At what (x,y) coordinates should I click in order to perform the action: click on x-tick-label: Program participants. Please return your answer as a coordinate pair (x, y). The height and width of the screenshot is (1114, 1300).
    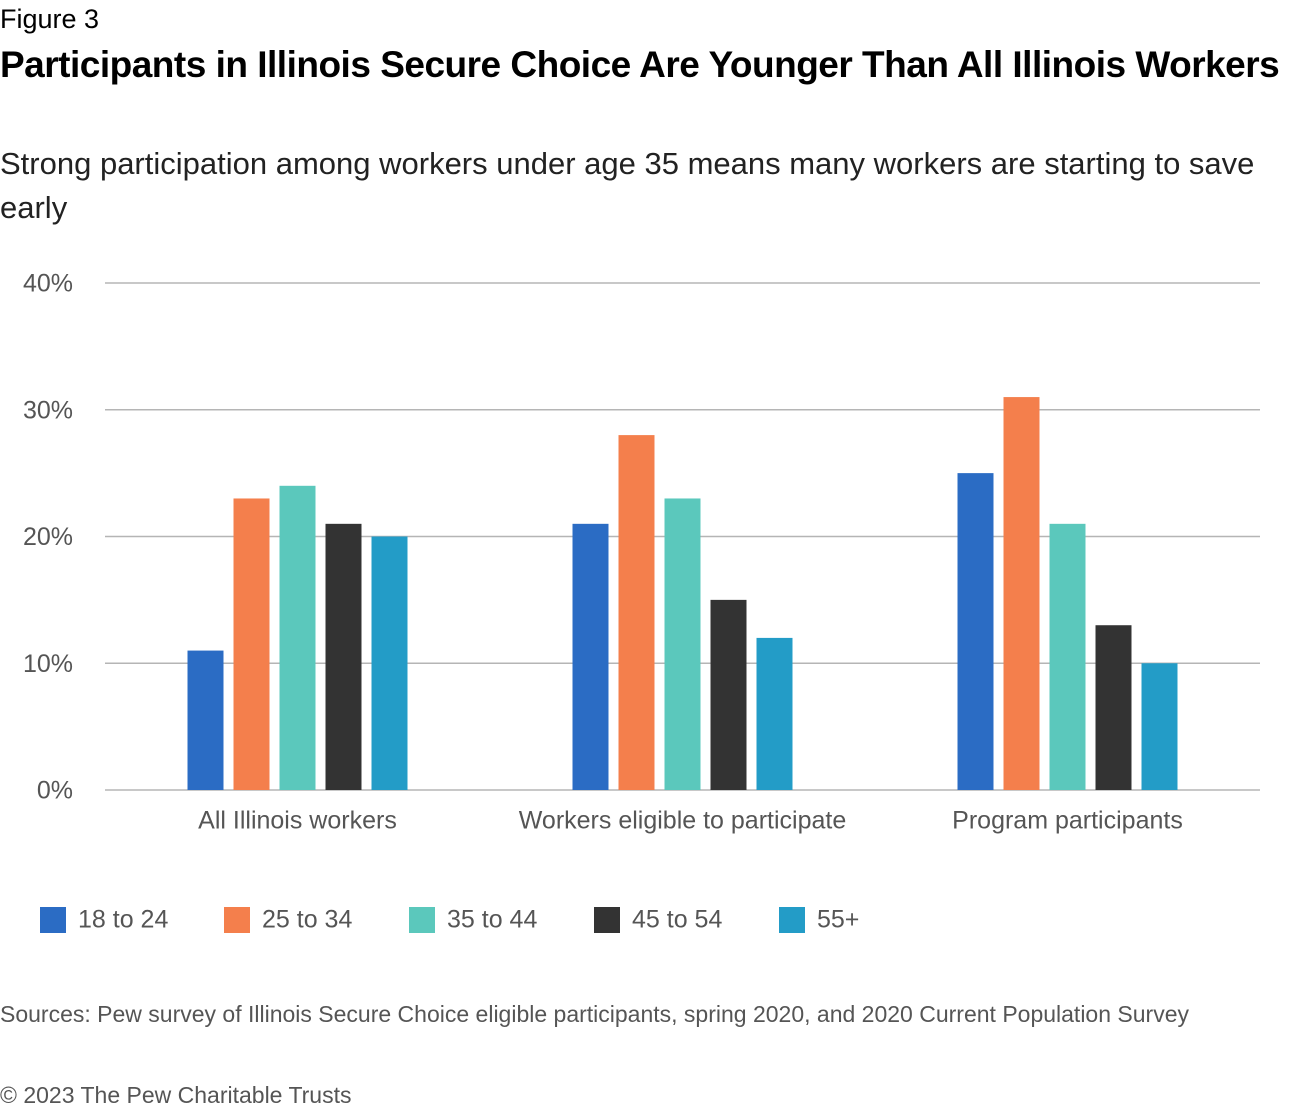
    Looking at the image, I should click on (1067, 821).